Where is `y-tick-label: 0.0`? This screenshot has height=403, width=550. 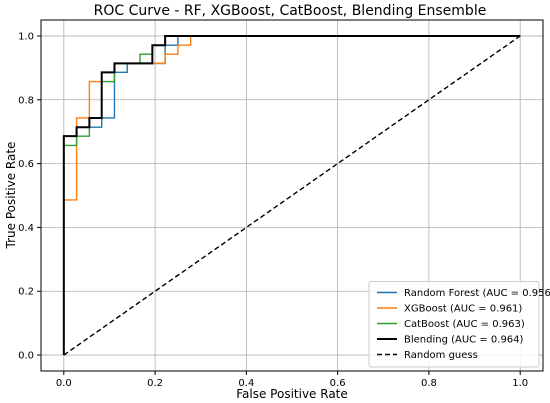 y-tick-label: 0.0 is located at coordinates (26, 356).